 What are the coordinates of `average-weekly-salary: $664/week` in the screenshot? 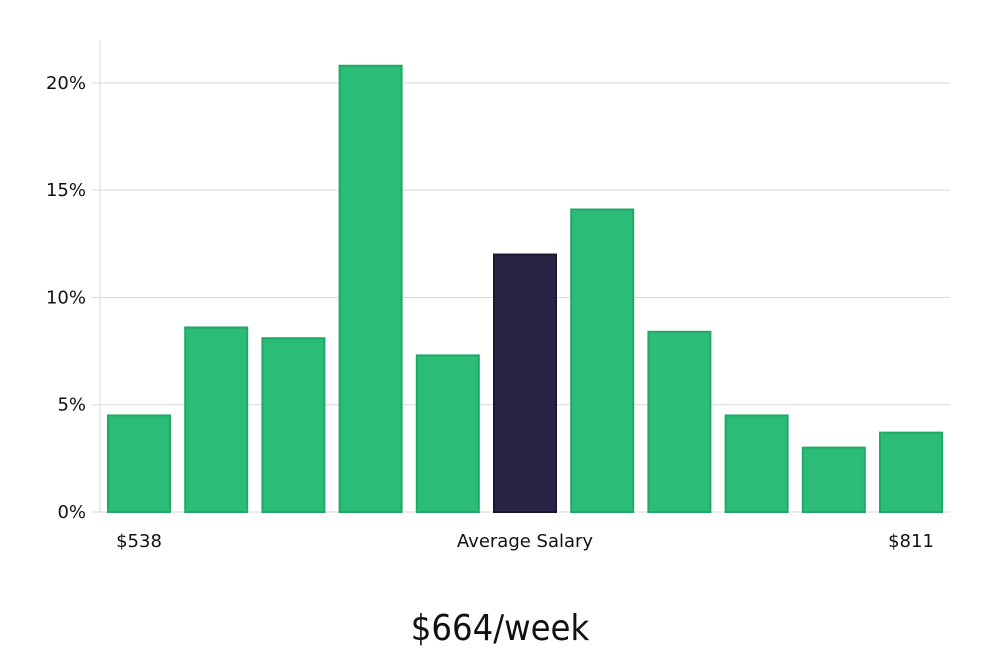 It's located at (500, 628).